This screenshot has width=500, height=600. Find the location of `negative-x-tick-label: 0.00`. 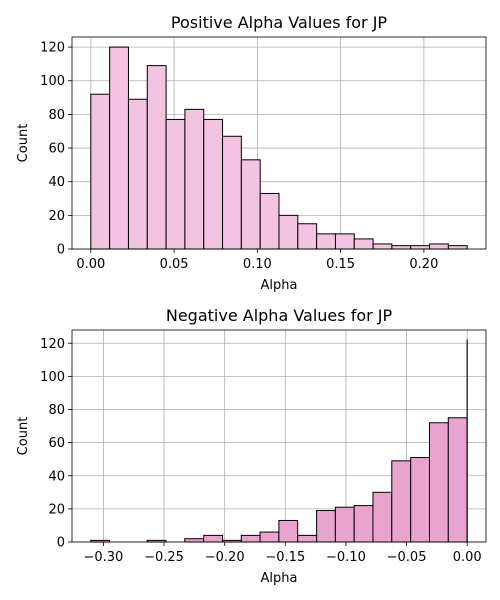

negative-x-tick-label: 0.00 is located at coordinates (467, 557).